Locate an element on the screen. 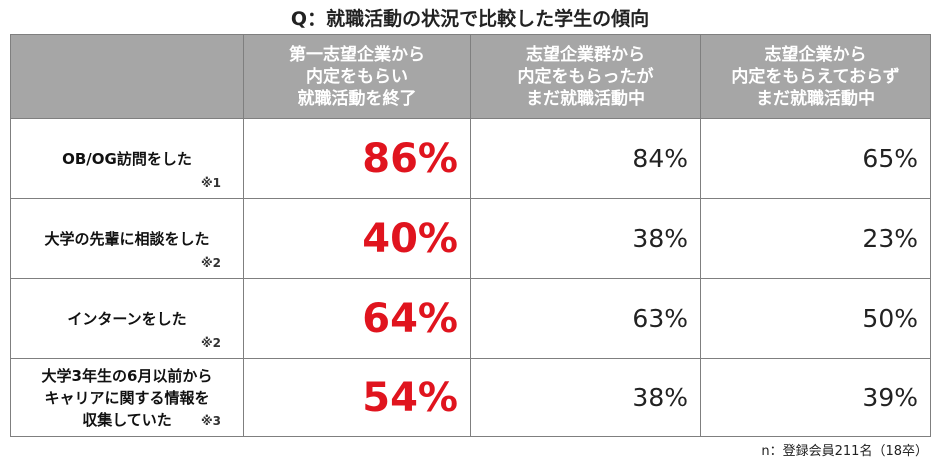  header-line: 内定をもらったが is located at coordinates (585, 76).